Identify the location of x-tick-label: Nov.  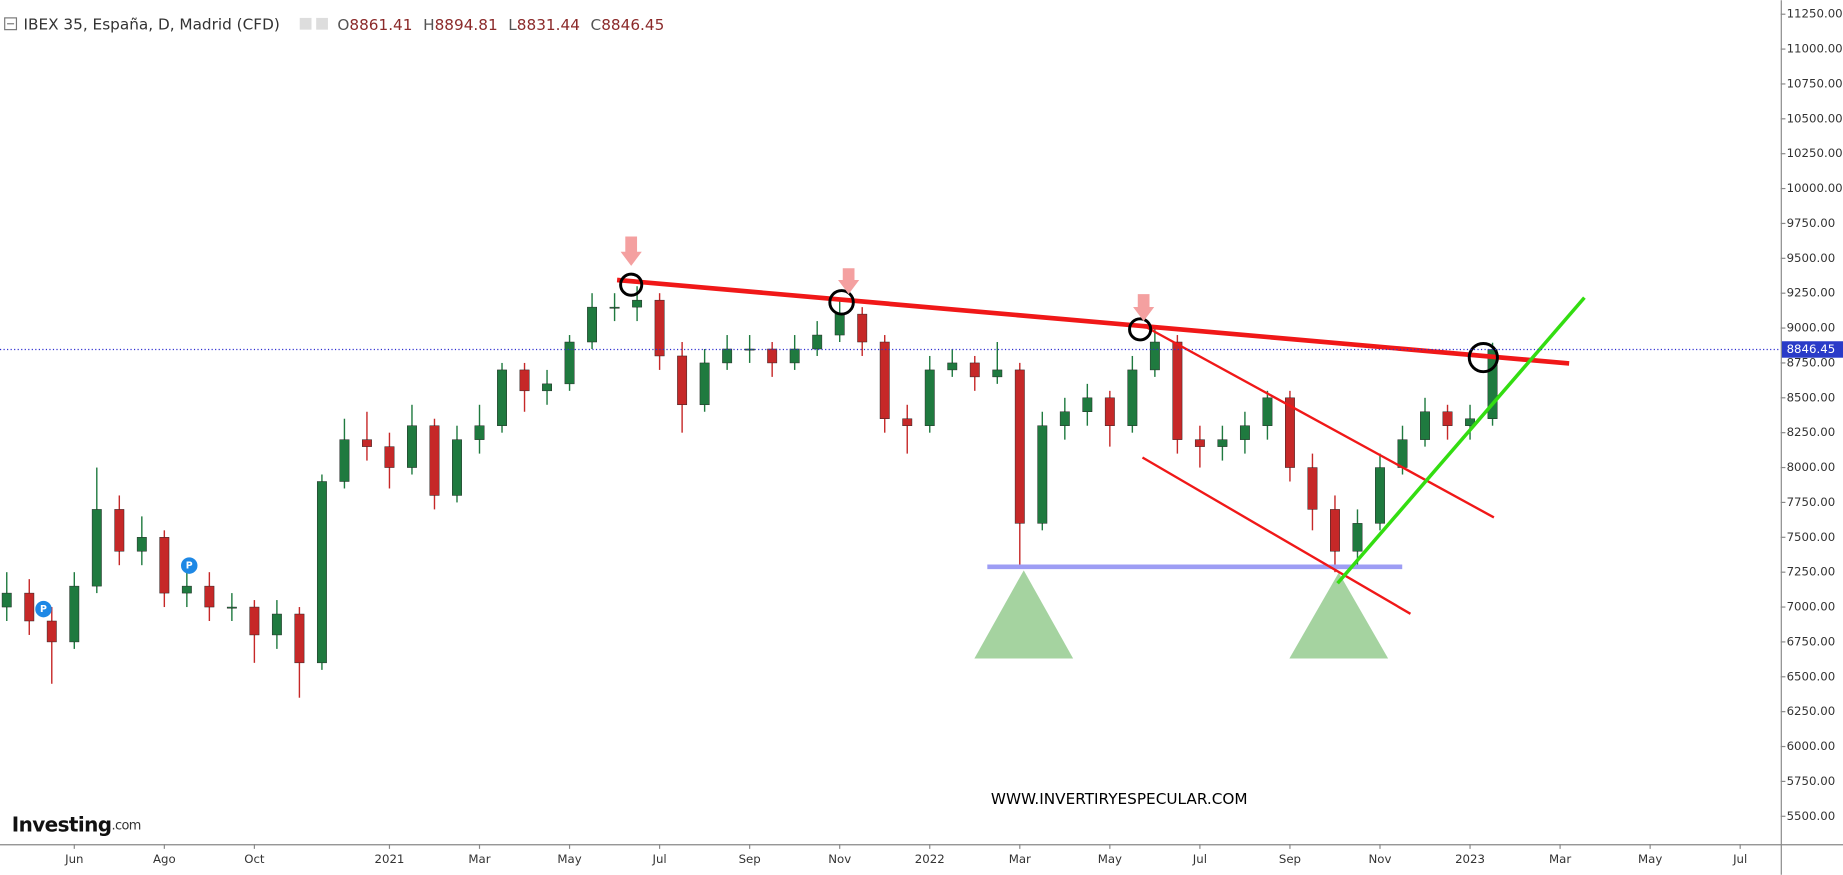
(1380, 859).